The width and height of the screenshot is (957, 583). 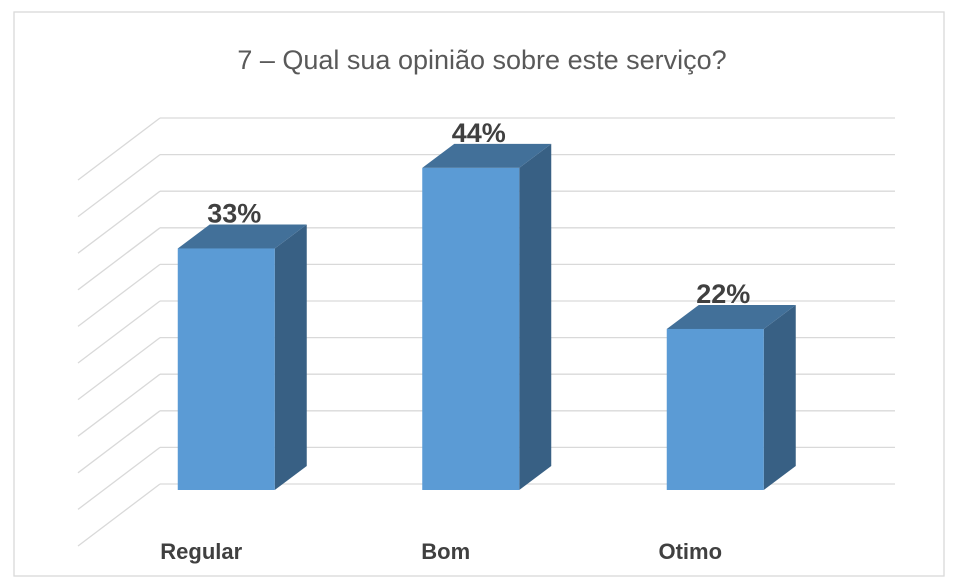 What do you see at coordinates (723, 294) in the screenshot?
I see `data-label: 22%` at bounding box center [723, 294].